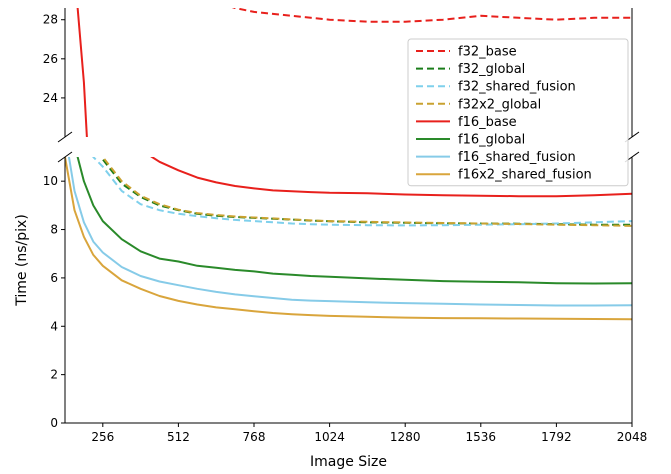  What do you see at coordinates (54, 423) in the screenshot?
I see `y-tick-label-lower: 0` at bounding box center [54, 423].